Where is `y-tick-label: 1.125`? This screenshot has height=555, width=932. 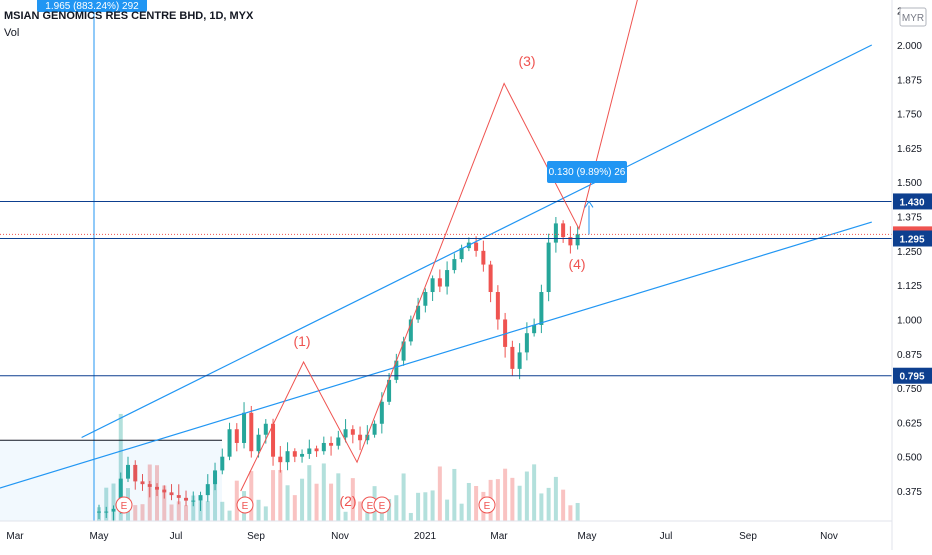
y-tick-label: 1.125 is located at coordinates (909, 286).